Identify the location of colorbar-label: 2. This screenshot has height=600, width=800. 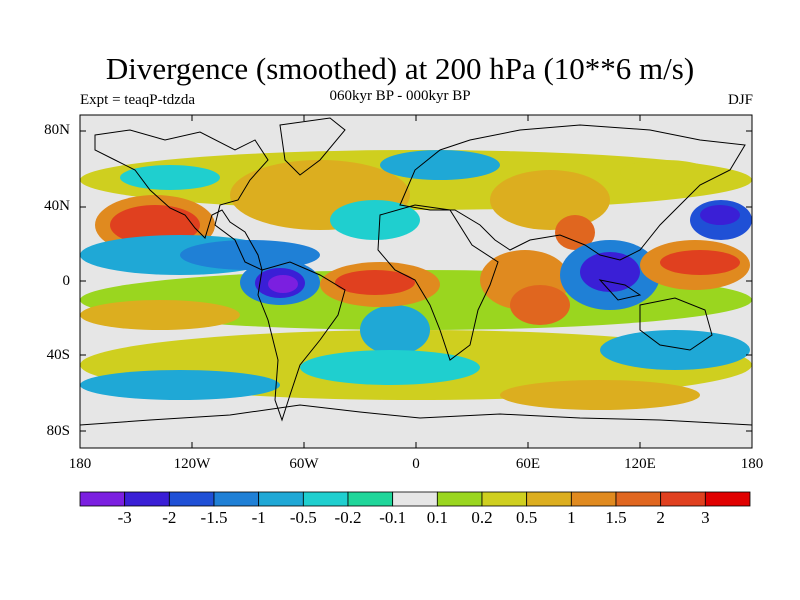
(660, 517).